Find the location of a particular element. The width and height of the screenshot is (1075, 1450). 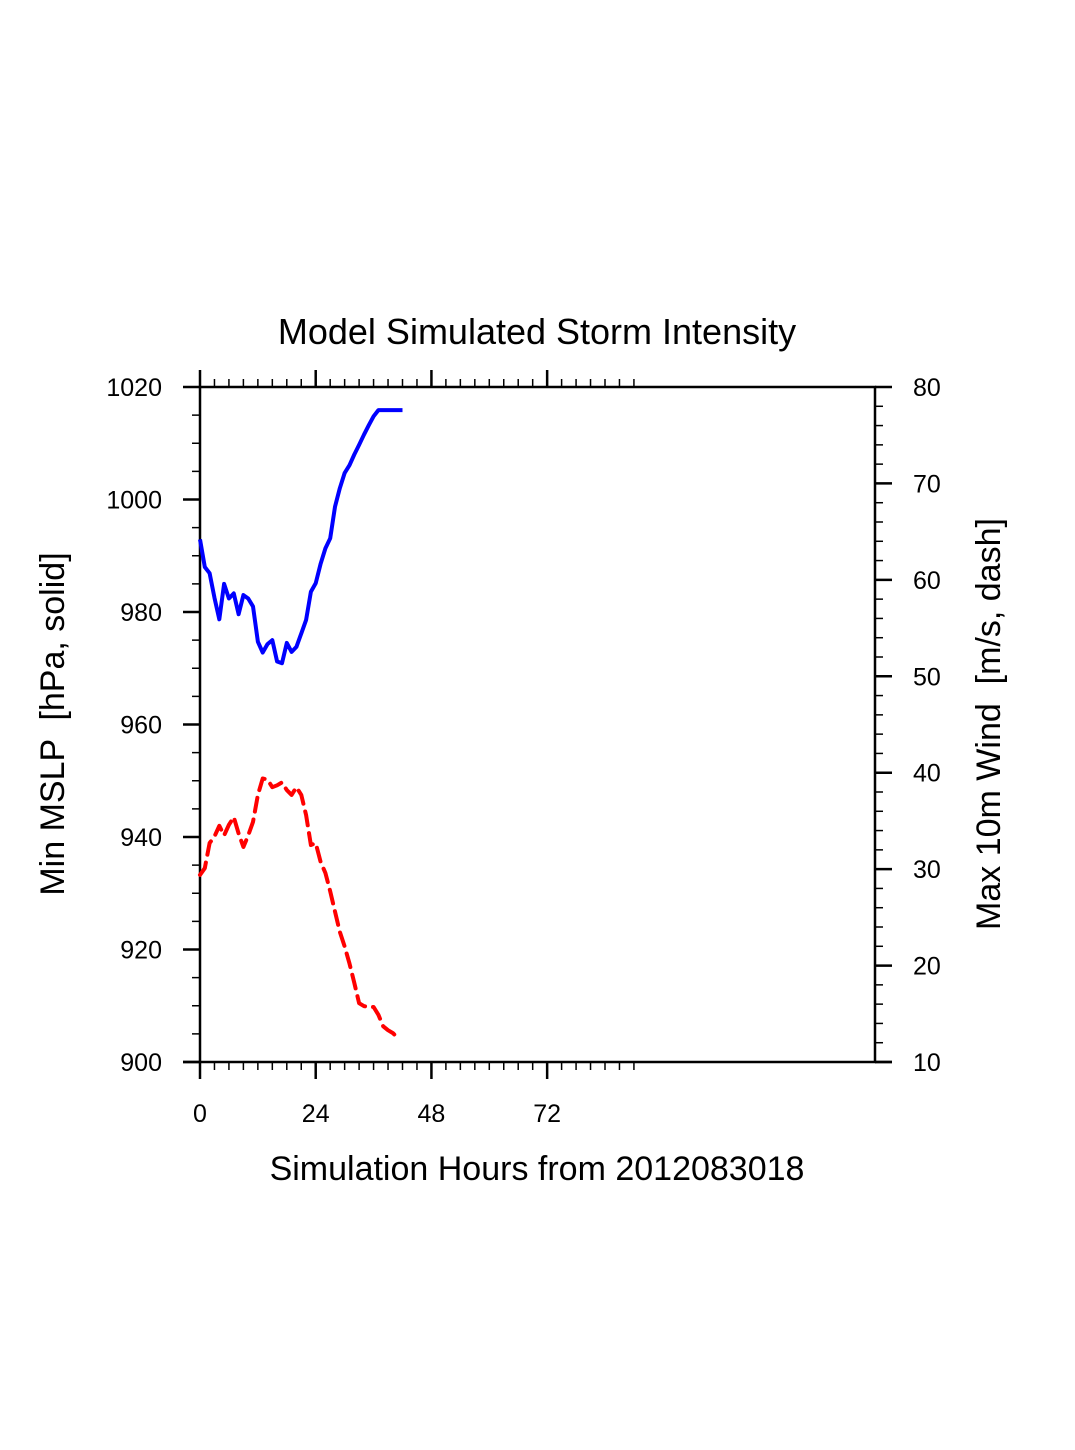

data-series is located at coordinates (300, 724).